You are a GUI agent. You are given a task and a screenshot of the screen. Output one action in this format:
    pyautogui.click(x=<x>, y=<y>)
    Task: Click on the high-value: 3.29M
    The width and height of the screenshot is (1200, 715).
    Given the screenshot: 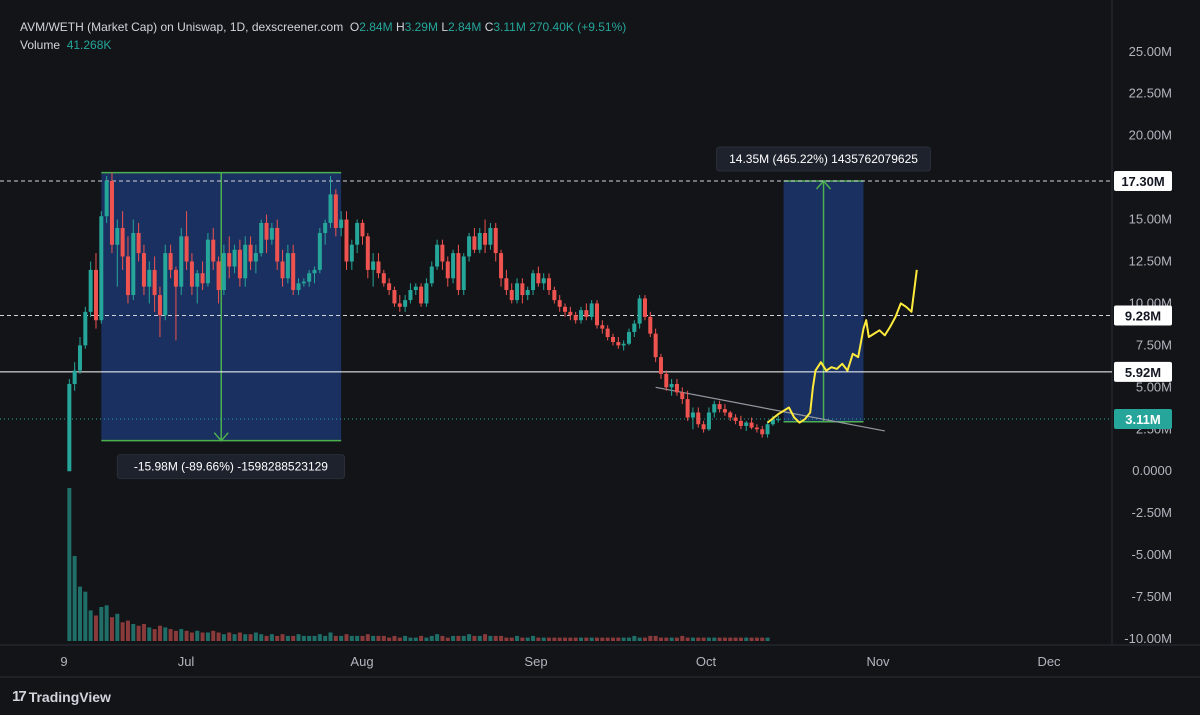 What is the action you would take?
    pyautogui.click(x=421, y=27)
    